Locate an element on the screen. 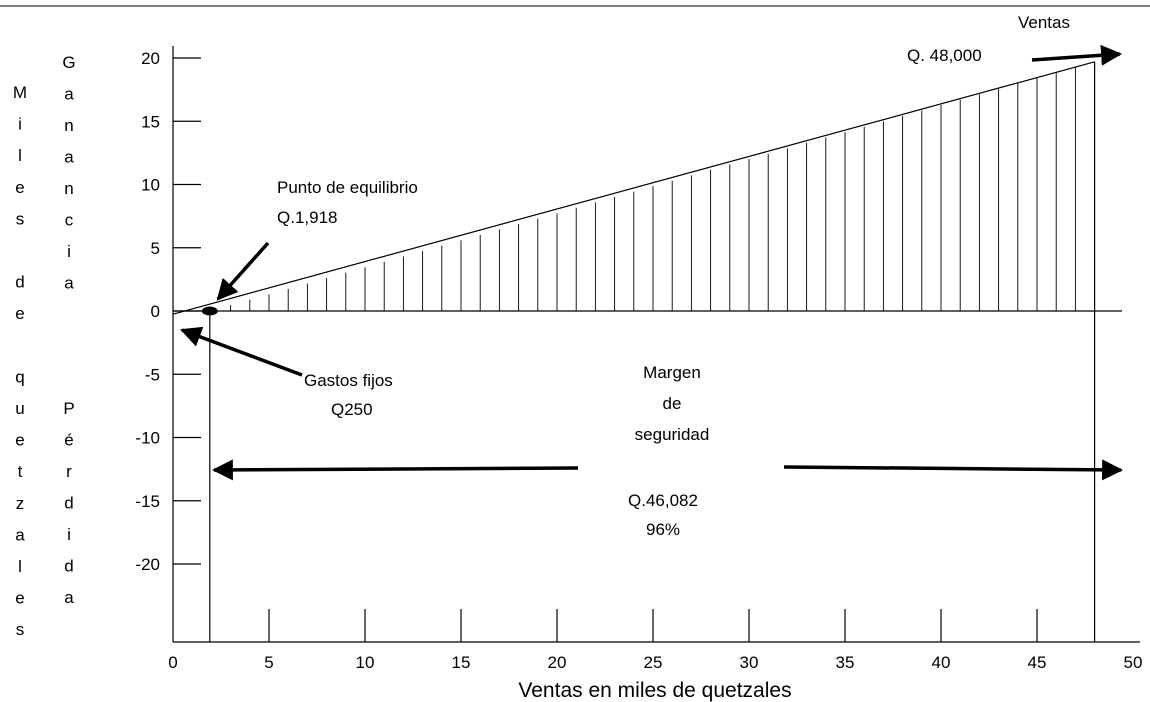 This screenshot has height=702, width=1150. vertical-label-letter: G is located at coordinates (68, 62).